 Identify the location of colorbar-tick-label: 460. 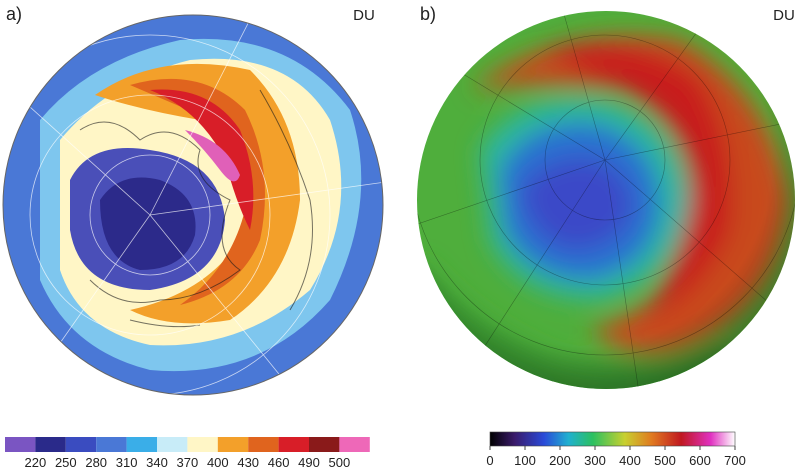
(279, 462).